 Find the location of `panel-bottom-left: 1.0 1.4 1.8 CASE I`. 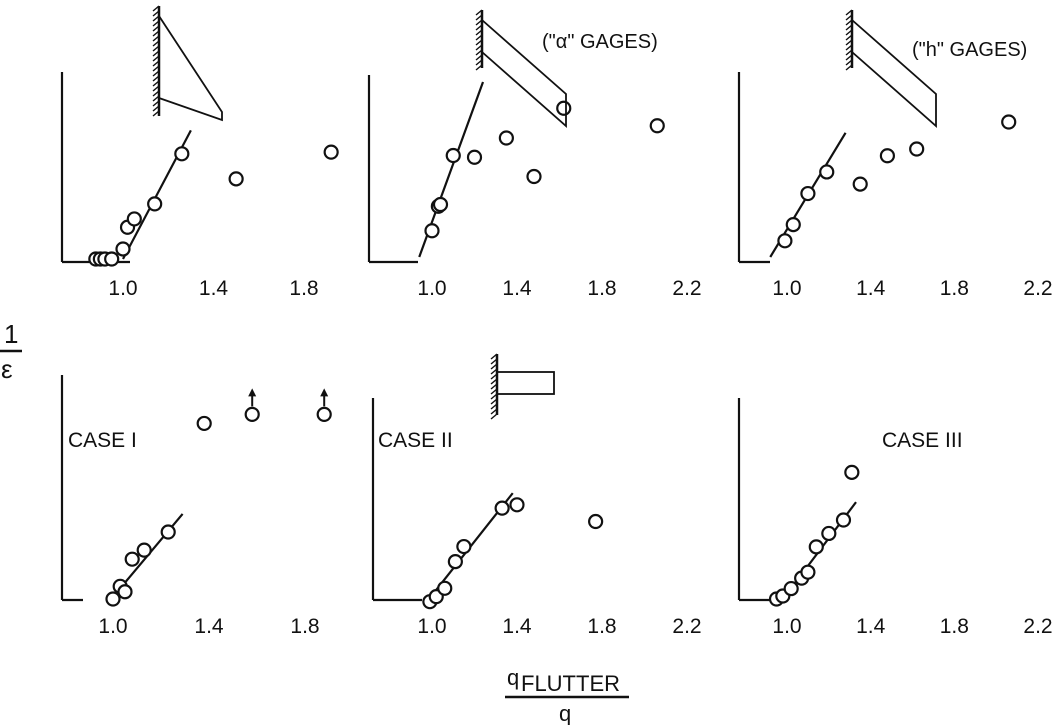

panel-bottom-left: 1.0 1.4 1.8 CASE I is located at coordinates (196, 506).